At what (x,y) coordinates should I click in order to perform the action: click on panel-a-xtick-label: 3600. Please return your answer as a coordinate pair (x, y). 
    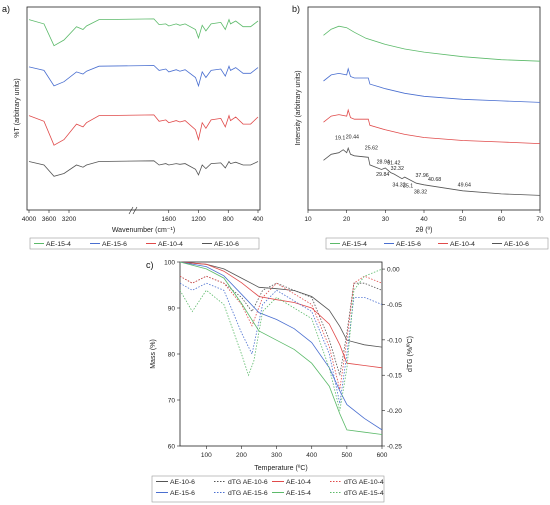
    Looking at the image, I should click on (49, 219).